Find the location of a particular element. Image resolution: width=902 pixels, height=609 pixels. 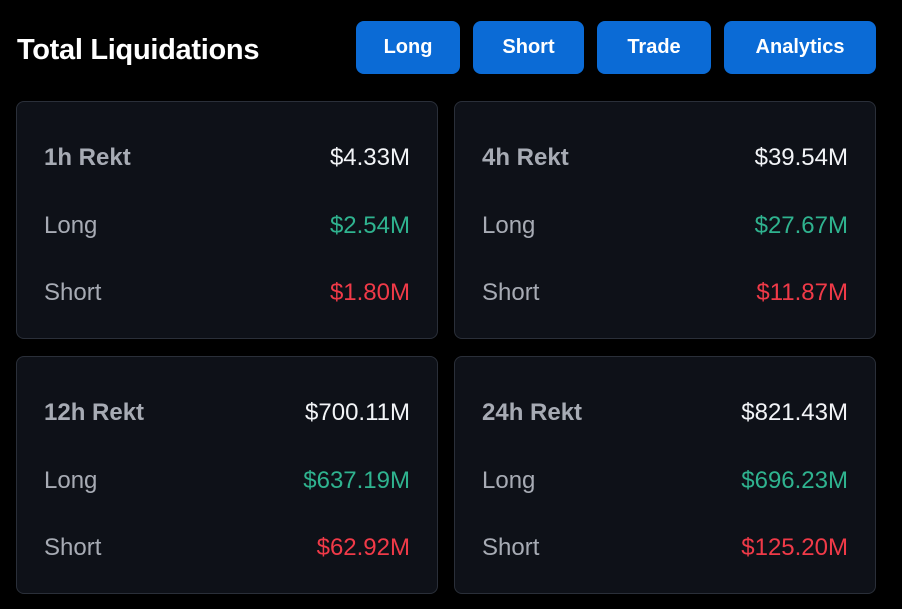

total-value: $821.43M is located at coordinates (794, 412).